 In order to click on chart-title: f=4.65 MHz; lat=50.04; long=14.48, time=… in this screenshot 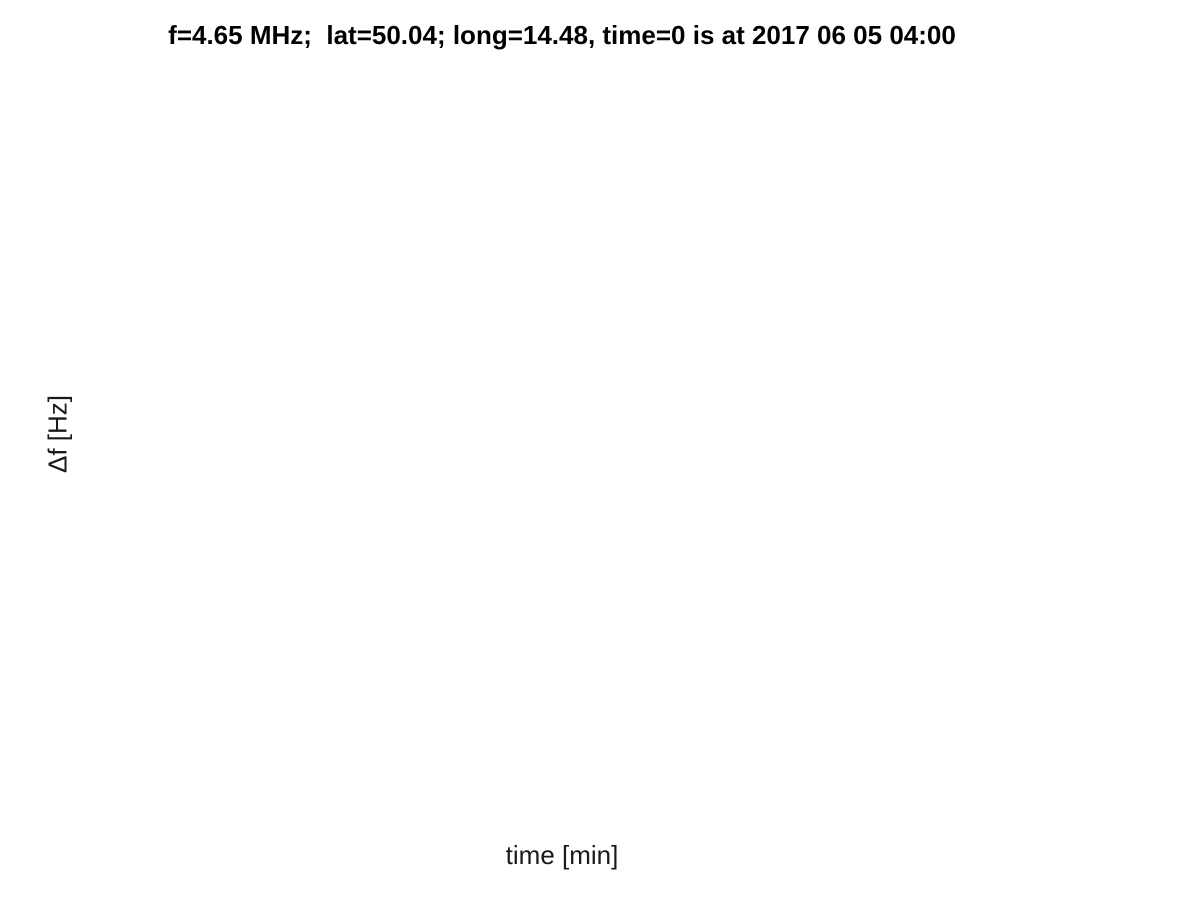, I will do `click(562, 35)`.